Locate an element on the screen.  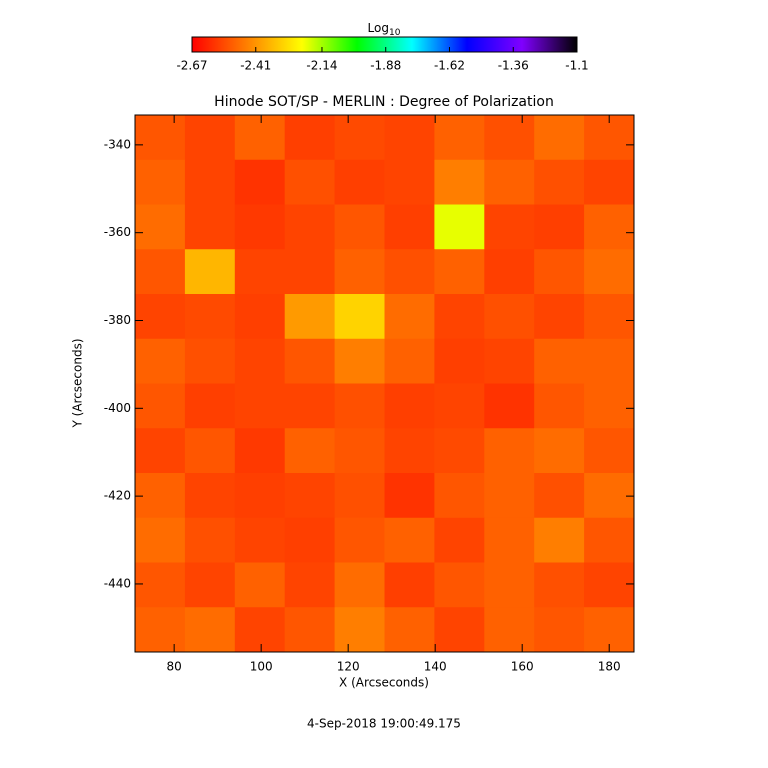
colorbar is located at coordinates (384, 44).